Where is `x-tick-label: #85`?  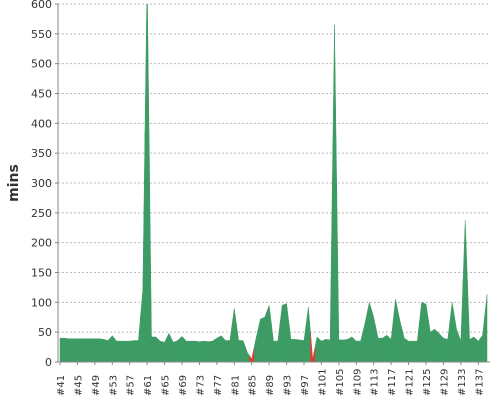
x-tick-label: #85 is located at coordinates (253, 385).